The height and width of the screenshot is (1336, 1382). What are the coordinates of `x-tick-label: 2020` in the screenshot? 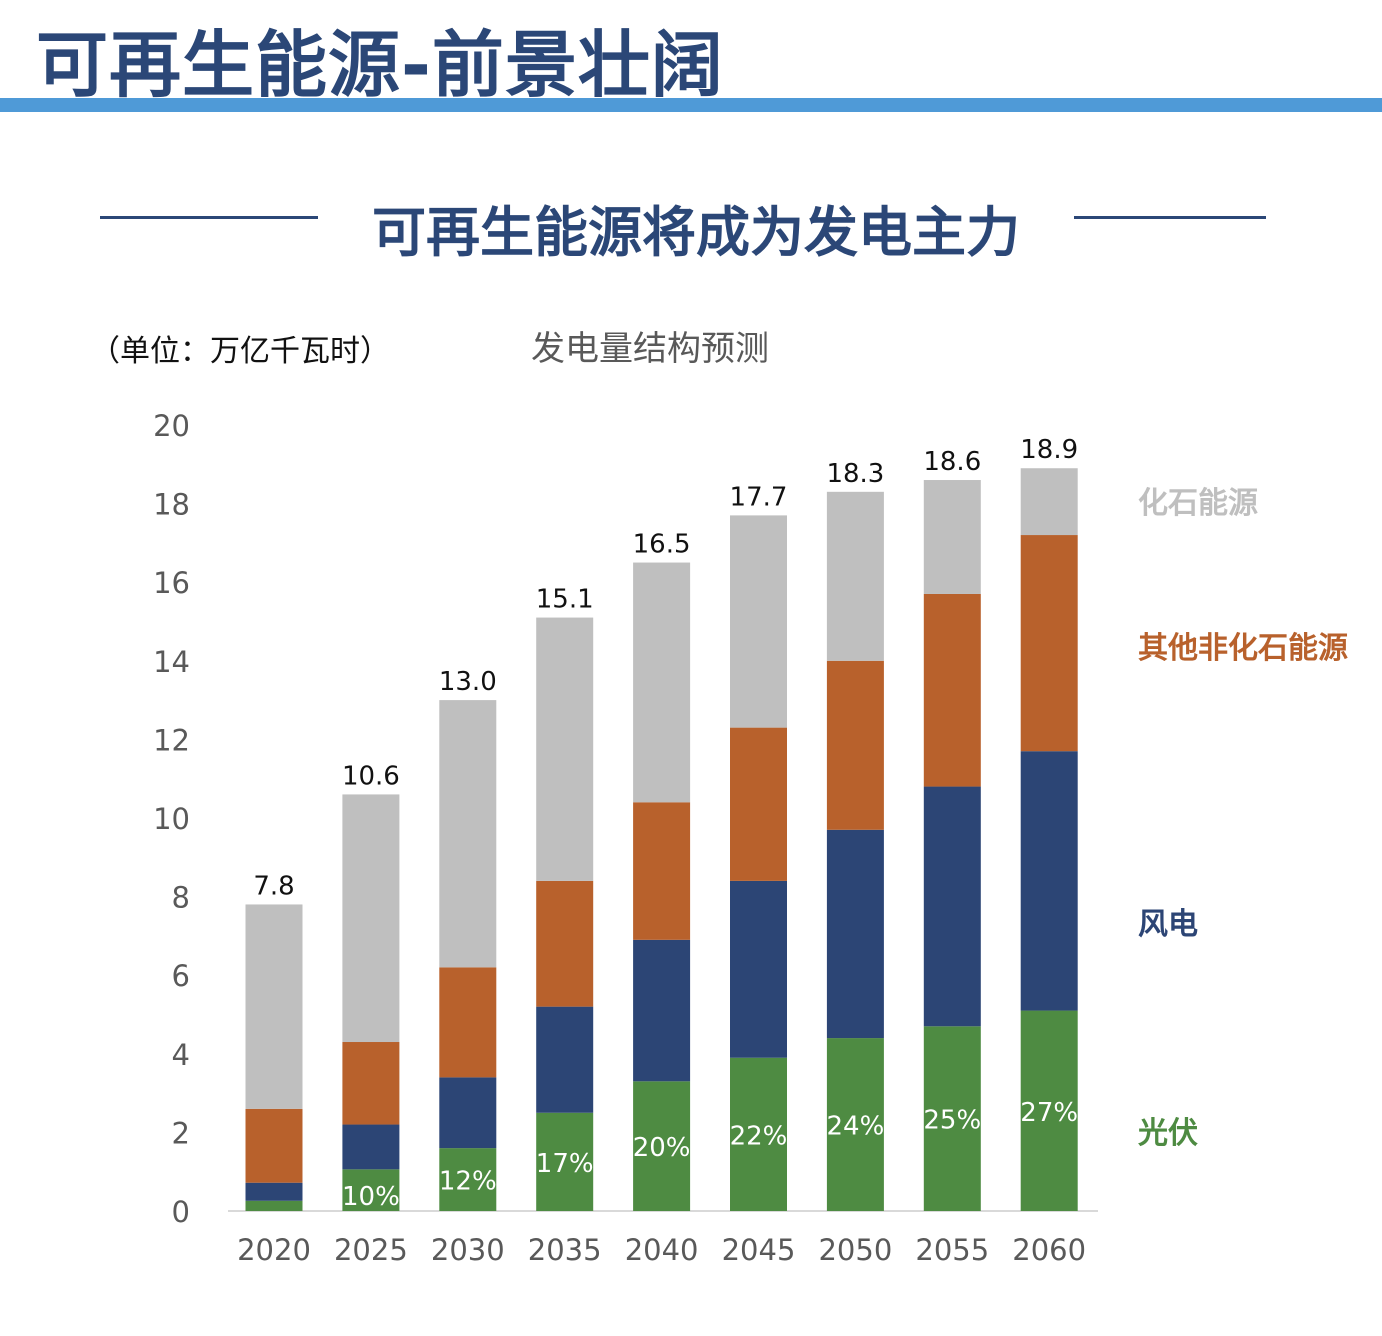 It's located at (274, 1250).